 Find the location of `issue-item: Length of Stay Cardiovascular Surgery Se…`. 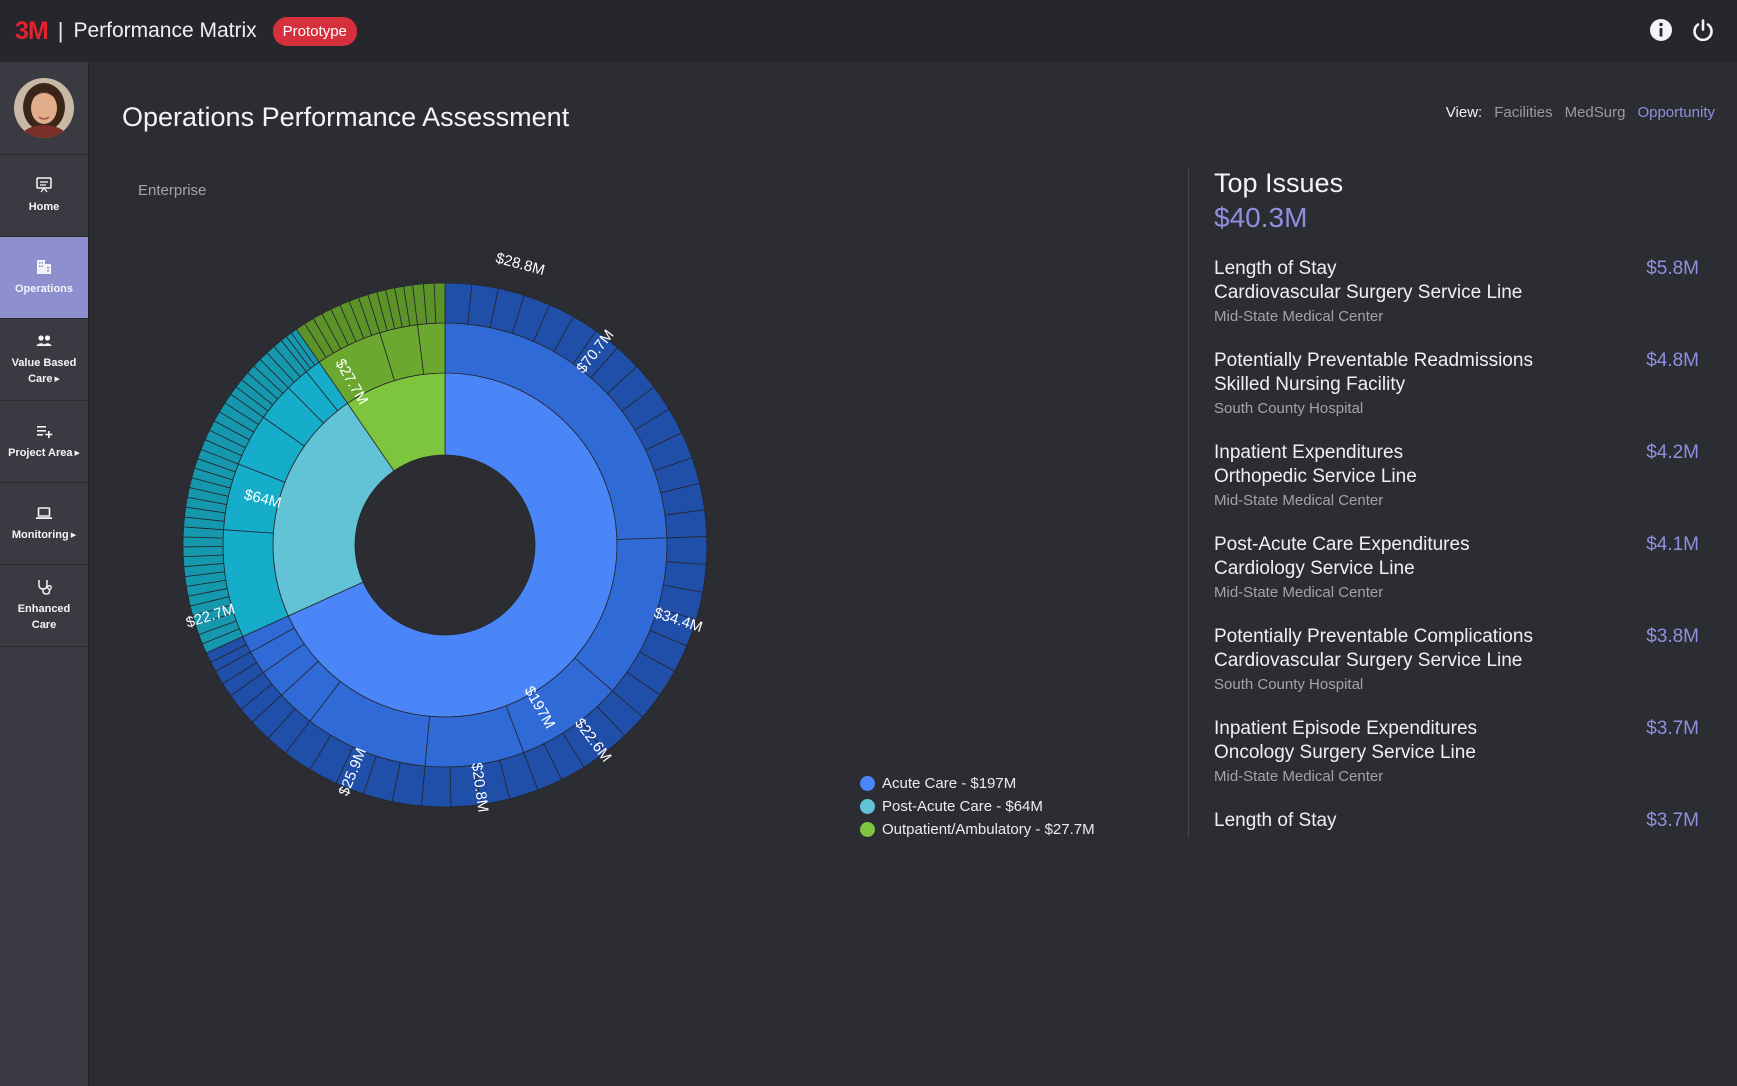

issue-item: Length of Stay Cardiovascular Surgery Se… is located at coordinates (1456, 303).